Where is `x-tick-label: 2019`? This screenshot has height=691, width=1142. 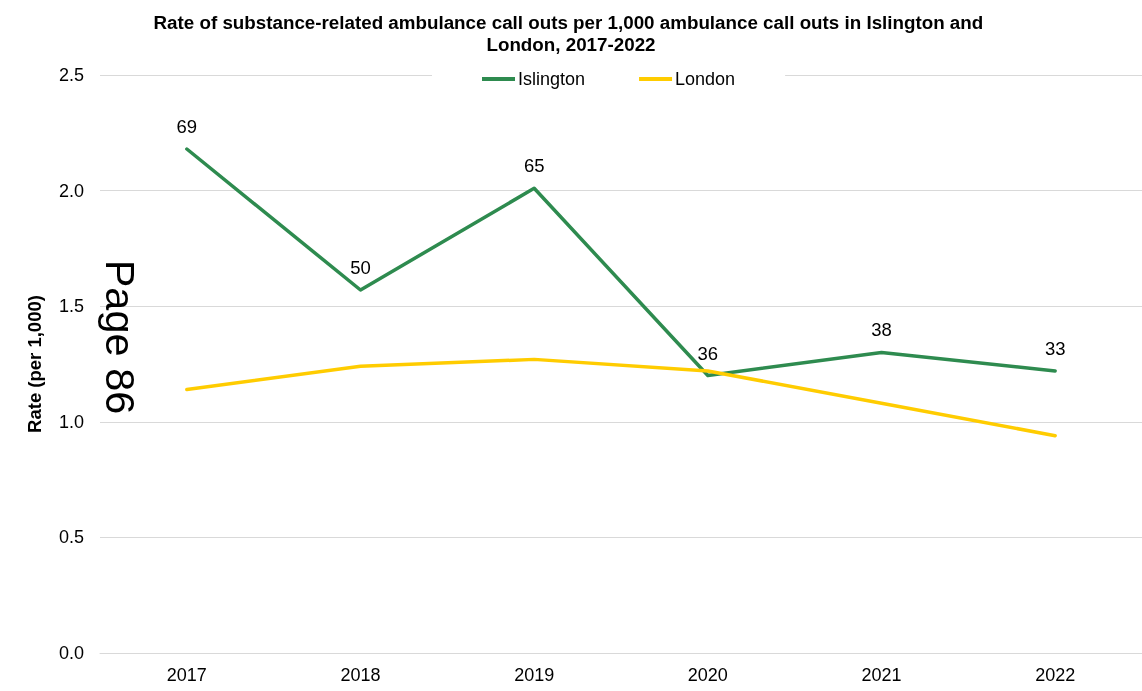
x-tick-label: 2019 is located at coordinates (534, 675).